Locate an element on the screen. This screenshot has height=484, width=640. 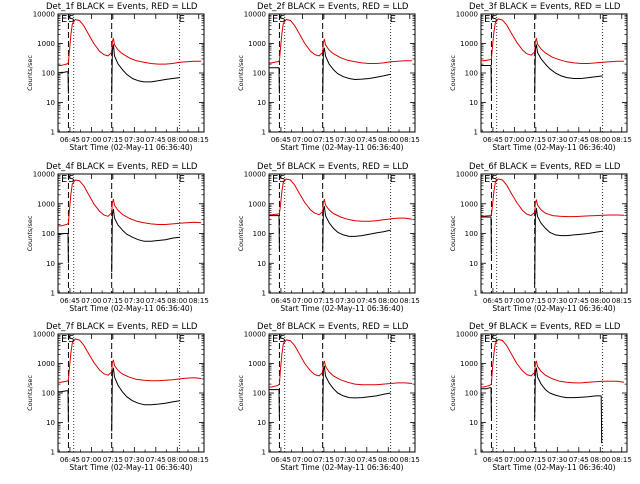
panel-title: Det_3f BLACK = Events, RED = LLD is located at coordinates (545, 7).